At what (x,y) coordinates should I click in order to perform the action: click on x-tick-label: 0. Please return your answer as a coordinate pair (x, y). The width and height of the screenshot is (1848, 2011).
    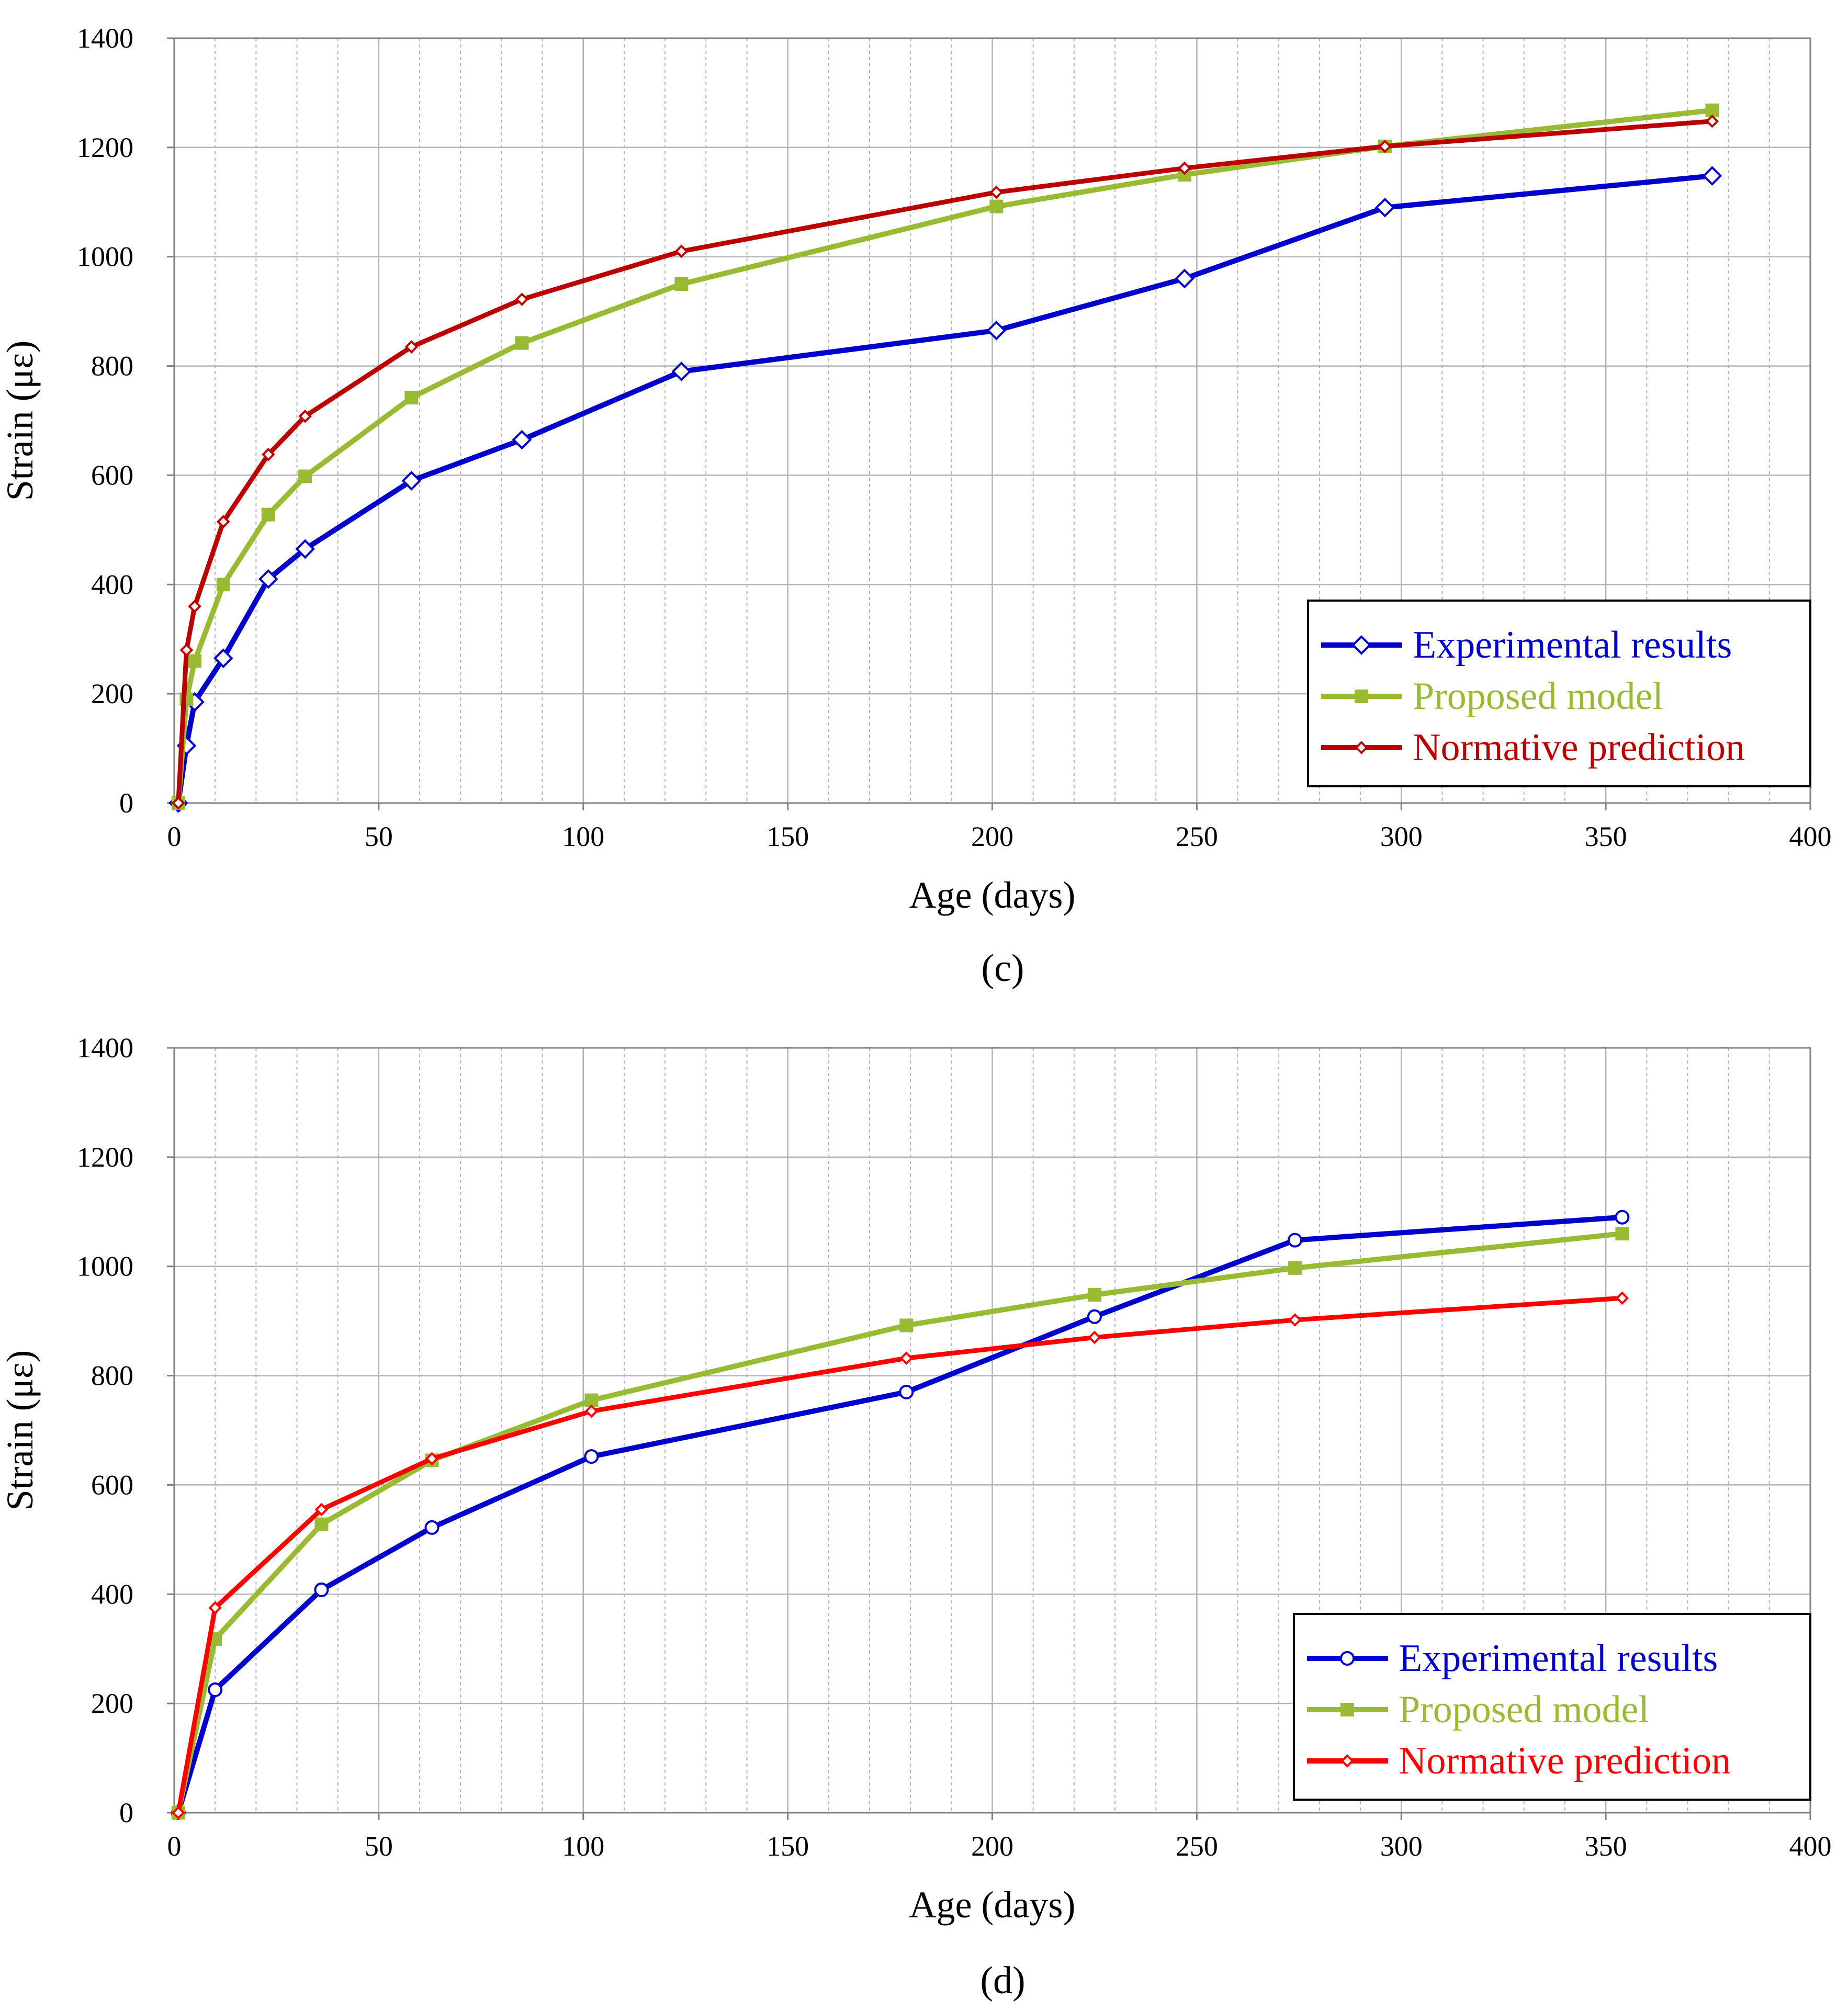
    Looking at the image, I should click on (174, 836).